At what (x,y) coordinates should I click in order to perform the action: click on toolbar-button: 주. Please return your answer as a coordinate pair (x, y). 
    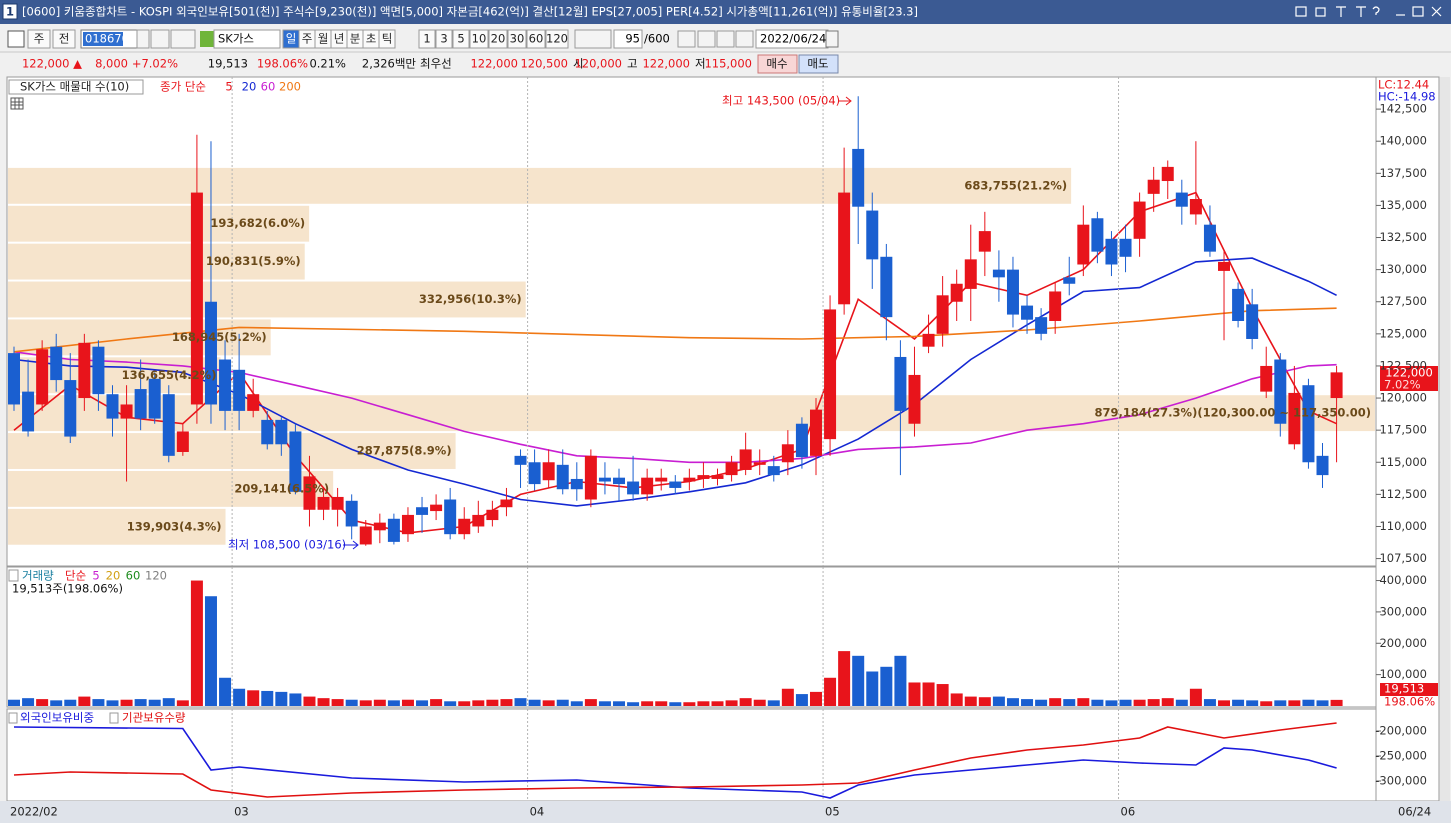
    Looking at the image, I should click on (39, 39).